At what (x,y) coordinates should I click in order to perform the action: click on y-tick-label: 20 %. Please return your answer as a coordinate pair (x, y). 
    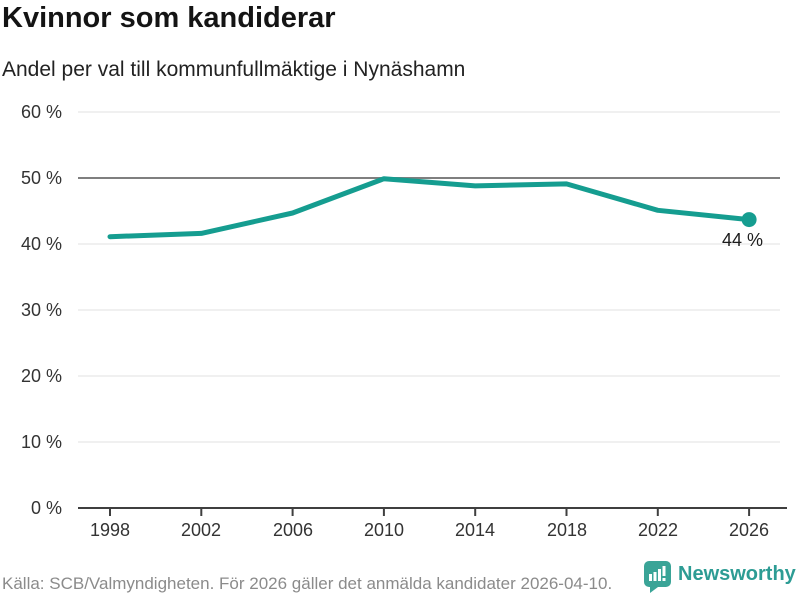
    Looking at the image, I should click on (41, 376).